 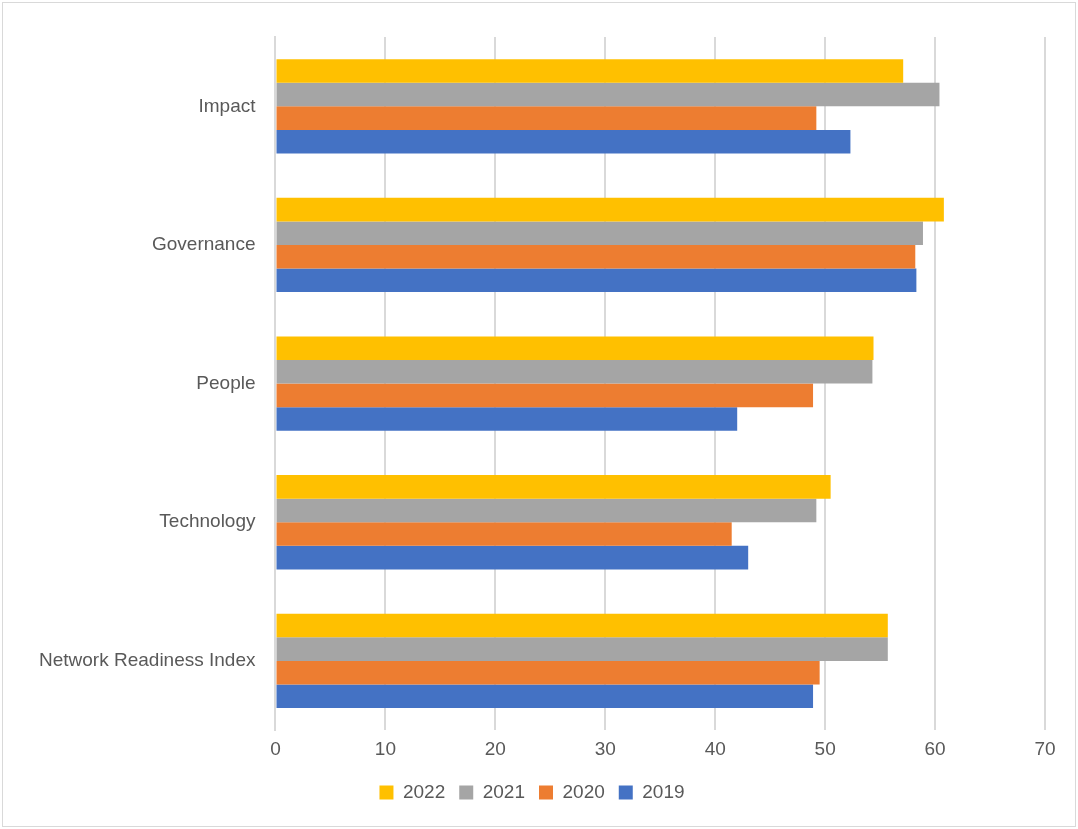 What do you see at coordinates (935, 748) in the screenshot?
I see `x-tick-label: 60` at bounding box center [935, 748].